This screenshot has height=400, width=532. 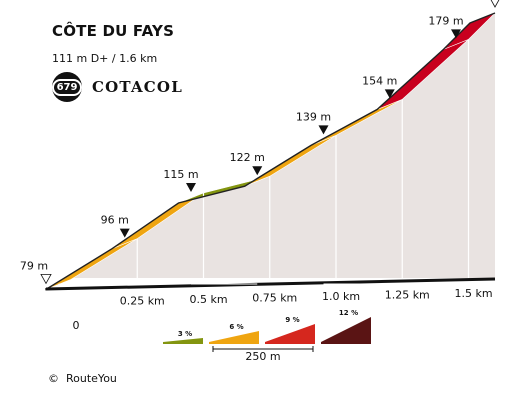 I want to click on x-tick-label: 0.25 km, so click(x=142, y=301).